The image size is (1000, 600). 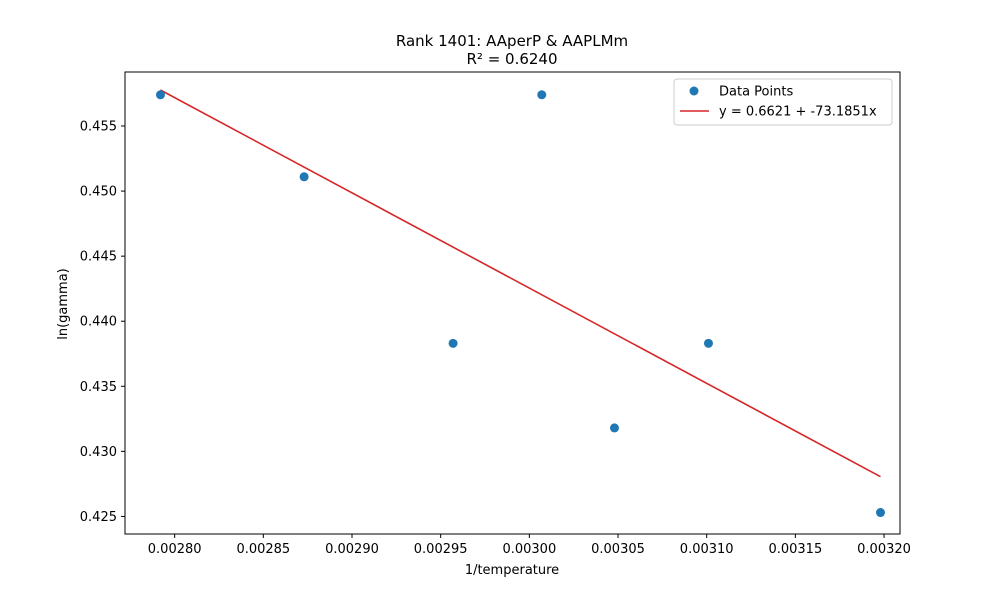 What do you see at coordinates (707, 549) in the screenshot?
I see `x-tick-label: 0.00310` at bounding box center [707, 549].